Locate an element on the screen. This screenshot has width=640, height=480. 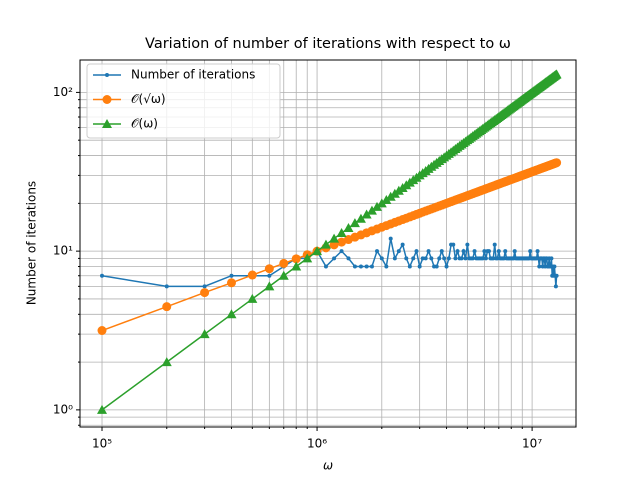
x-tick-label: 10⁷ is located at coordinates (532, 444).